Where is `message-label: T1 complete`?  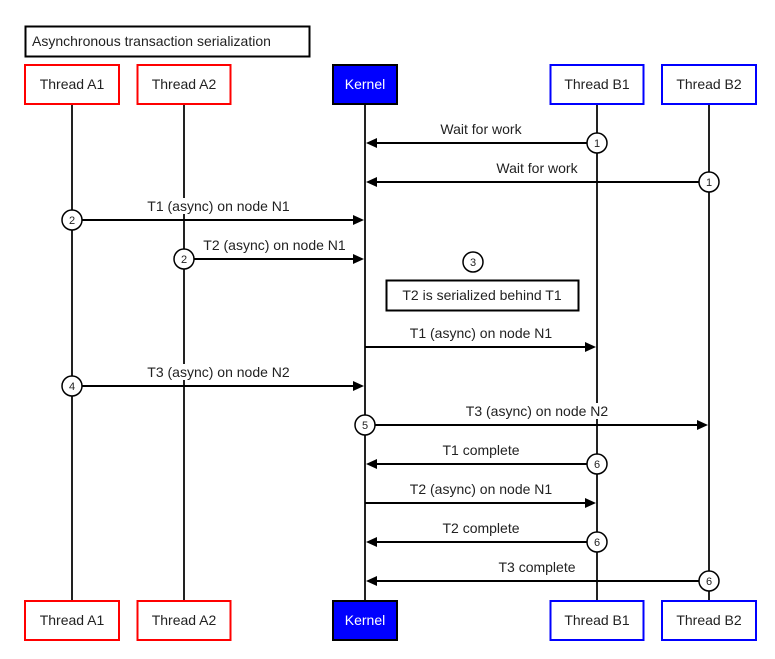 message-label: T1 complete is located at coordinates (480, 450).